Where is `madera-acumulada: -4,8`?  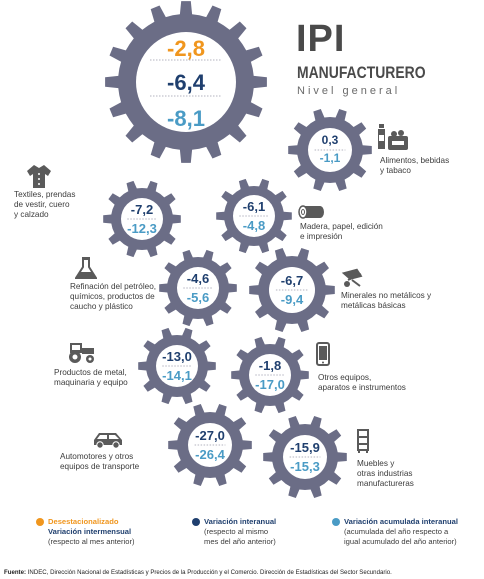
madera-acumulada: -4,8 is located at coordinates (254, 225).